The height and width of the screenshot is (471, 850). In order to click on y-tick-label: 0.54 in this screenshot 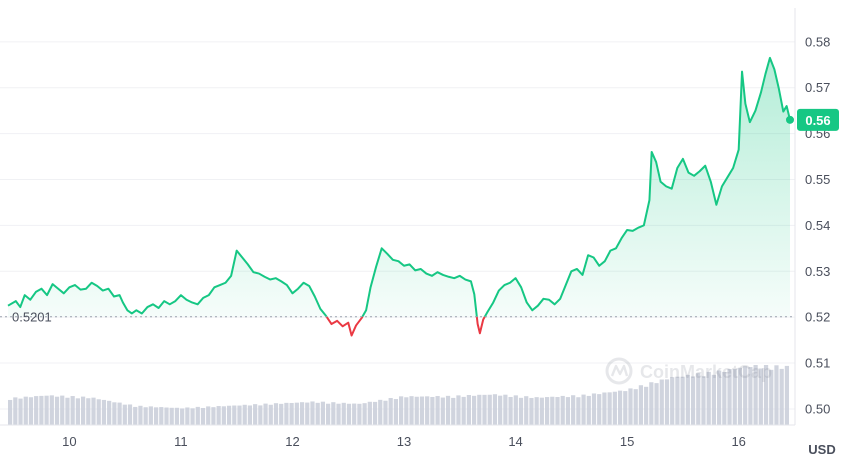, I will do `click(817, 225)`.